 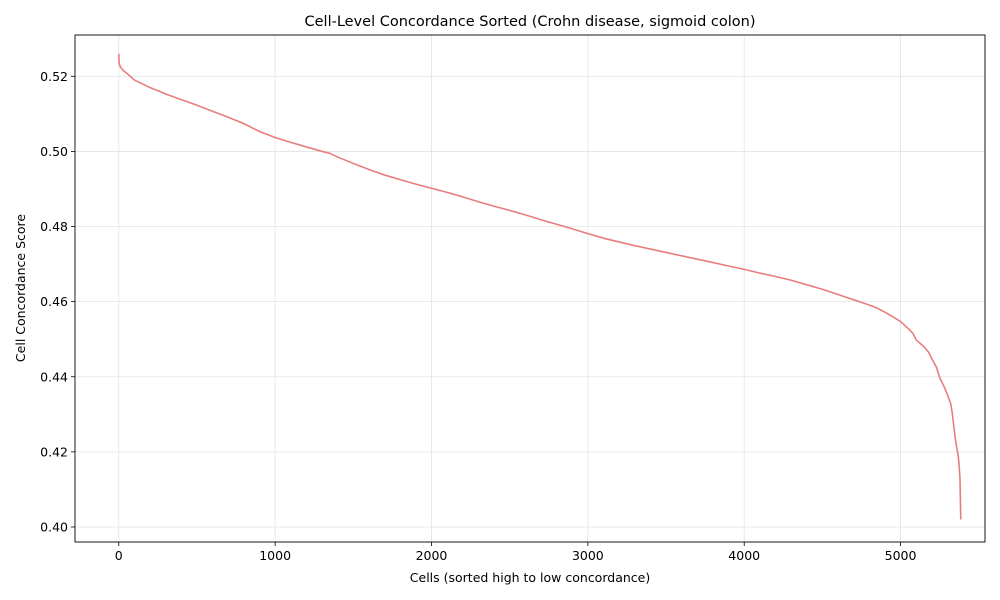 What do you see at coordinates (275, 555) in the screenshot?
I see `x-tick-label: 1000` at bounding box center [275, 555].